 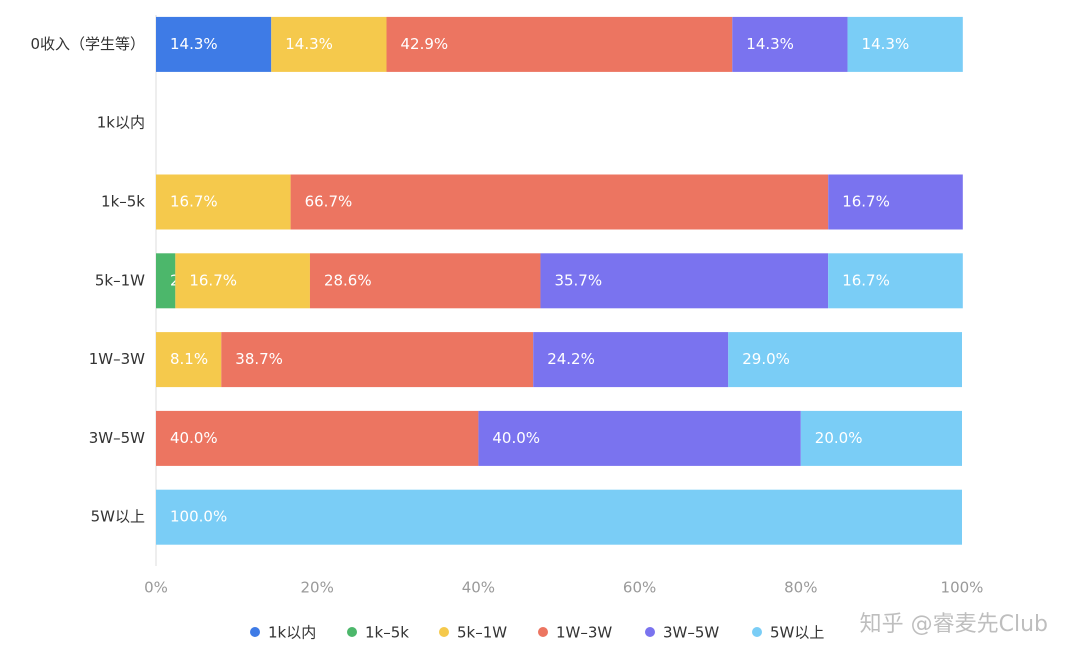 I want to click on x-tick-label: 80%, so click(x=800, y=588).